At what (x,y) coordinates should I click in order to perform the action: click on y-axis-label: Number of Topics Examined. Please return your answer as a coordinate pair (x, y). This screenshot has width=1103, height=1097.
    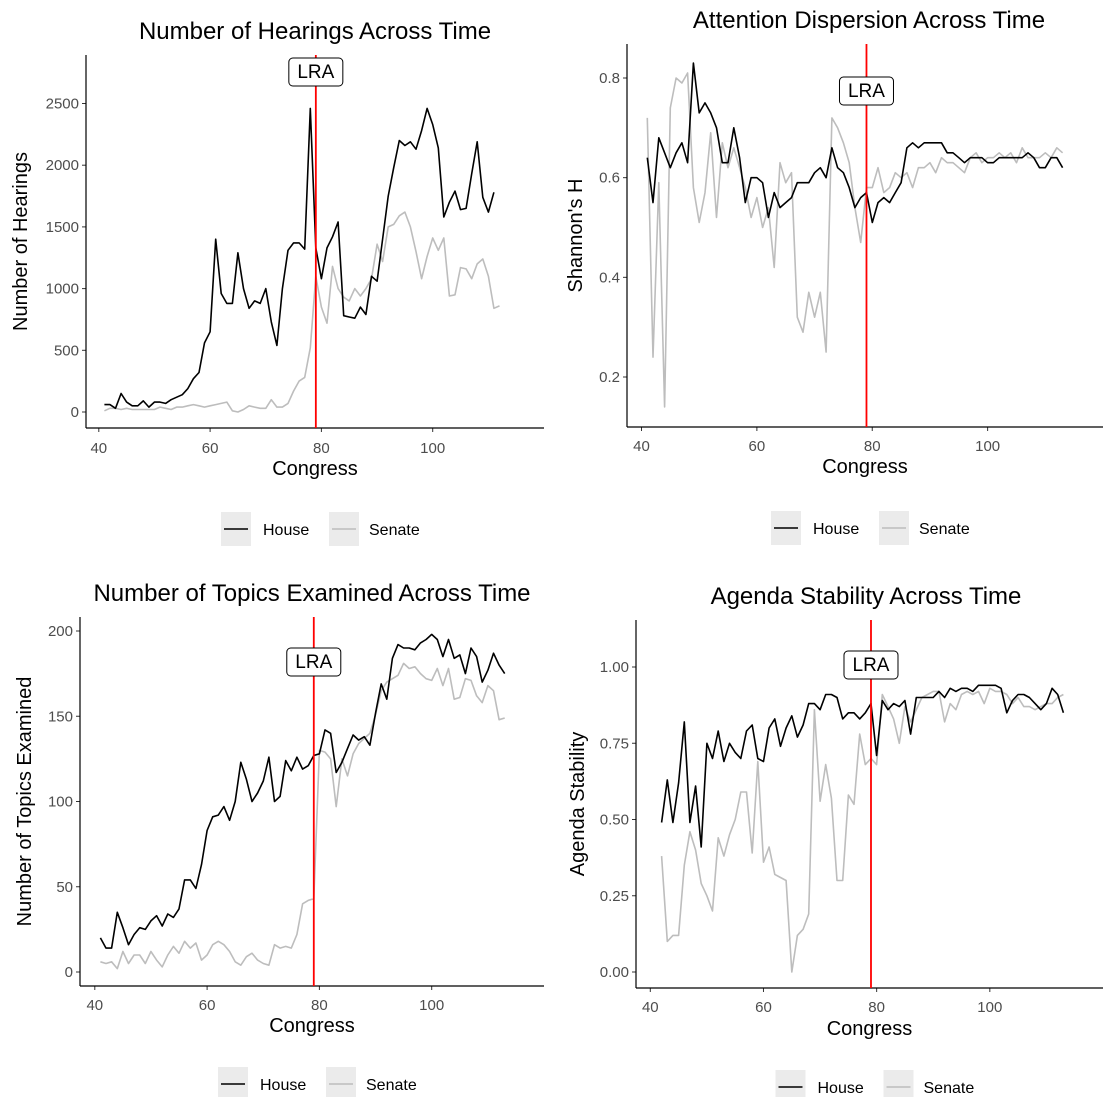
    Looking at the image, I should click on (25, 802).